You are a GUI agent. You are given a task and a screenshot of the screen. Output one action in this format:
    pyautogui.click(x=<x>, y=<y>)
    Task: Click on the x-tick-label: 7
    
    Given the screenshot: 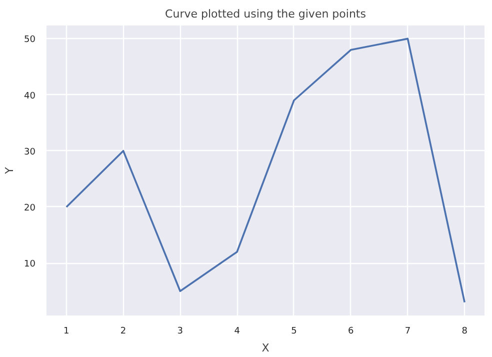 What is the action you would take?
    pyautogui.click(x=407, y=331)
    